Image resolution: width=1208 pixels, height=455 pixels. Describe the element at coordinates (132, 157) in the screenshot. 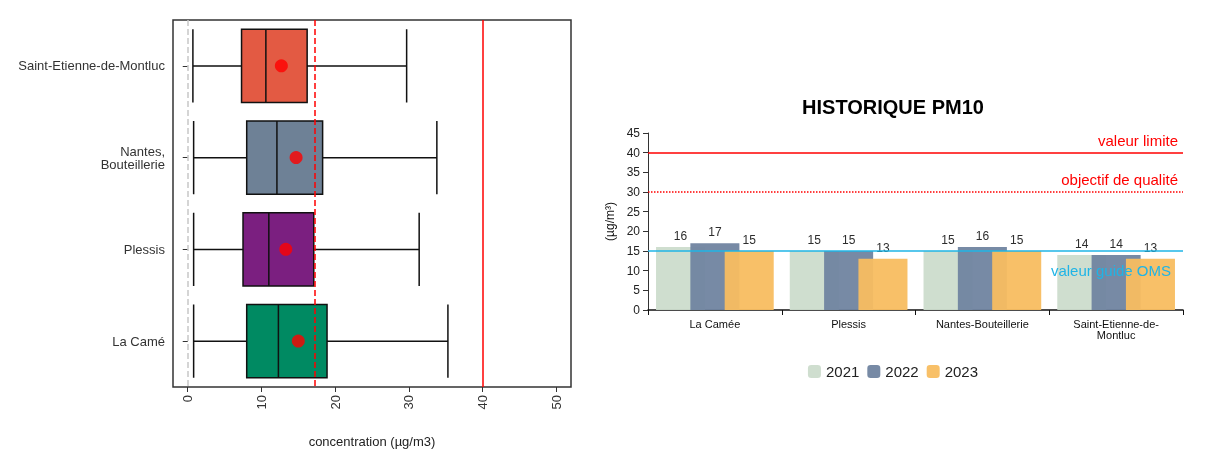

I see `y-tick-label: Nantes, Bouteillerie` at that location.